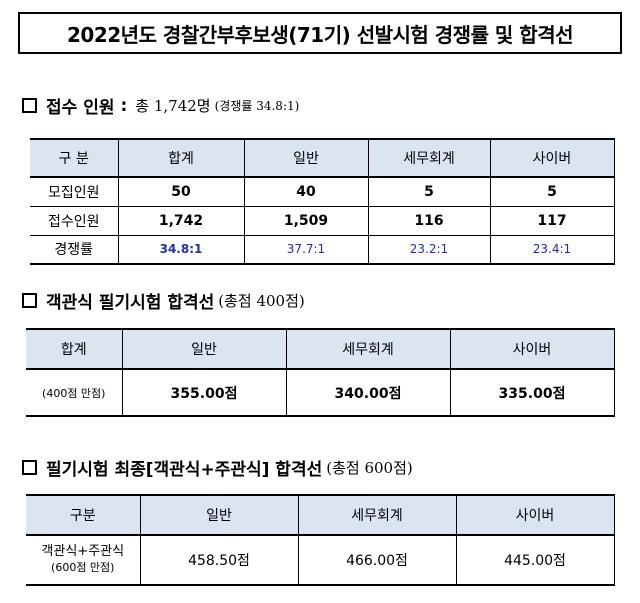 This screenshot has width=640, height=603. Describe the element at coordinates (184, 470) in the screenshot. I see `section-heading-text: 필기시험 최종[객관식+주관식] 합격선` at that location.